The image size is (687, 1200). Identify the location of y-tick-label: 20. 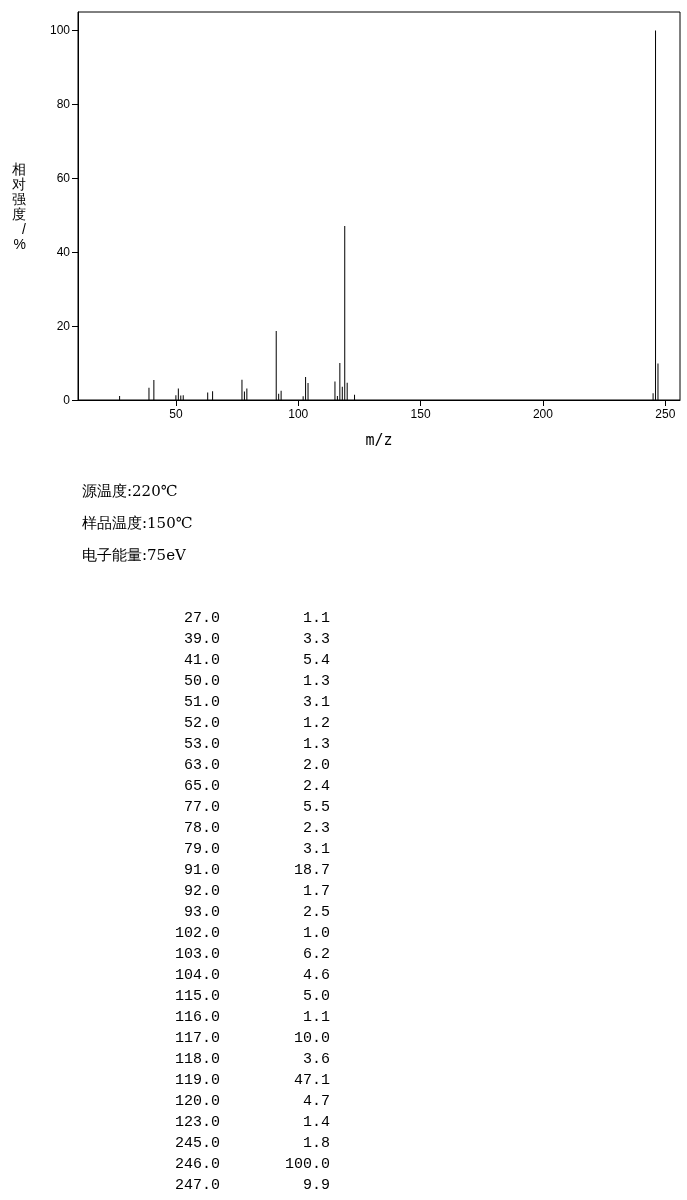
(63, 326).